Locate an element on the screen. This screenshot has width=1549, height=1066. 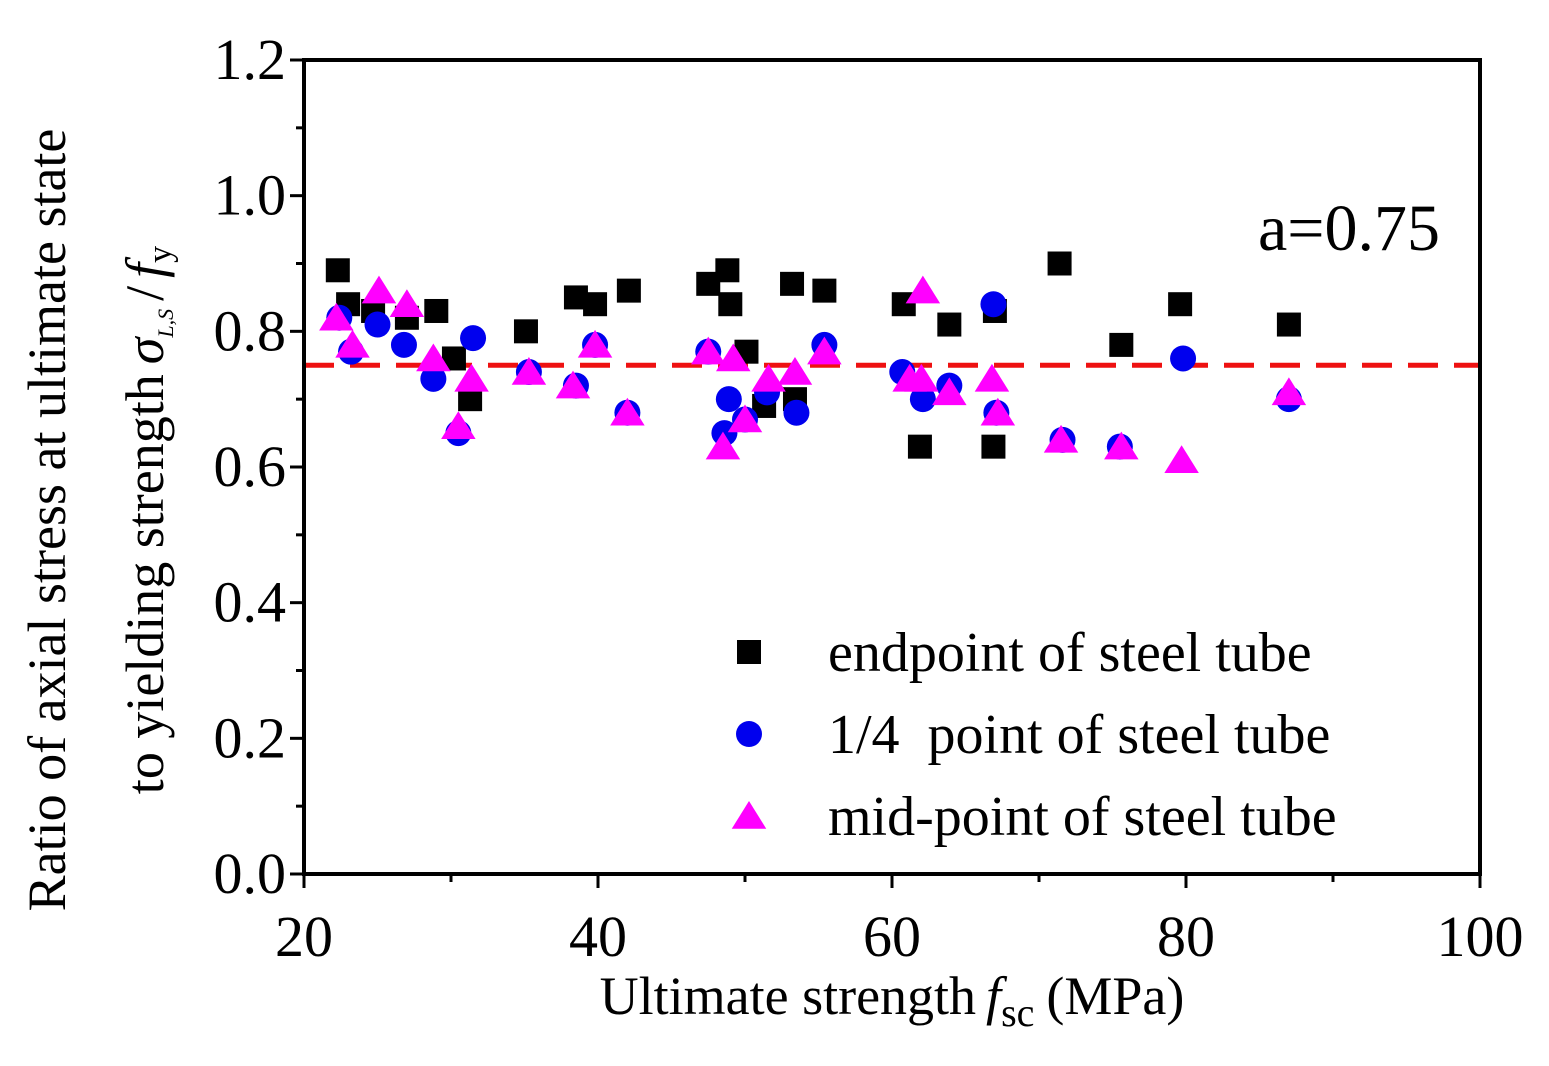
legend-item: endpoint of steel tube is located at coordinates (1024, 653).